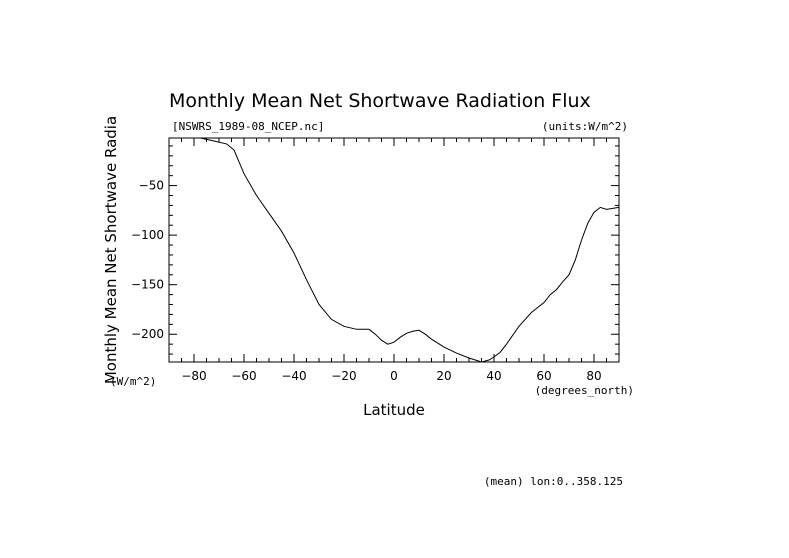  What do you see at coordinates (111, 250) in the screenshot?
I see `y-axis-label: Monthly Mean Net Shortwave Radia` at bounding box center [111, 250].